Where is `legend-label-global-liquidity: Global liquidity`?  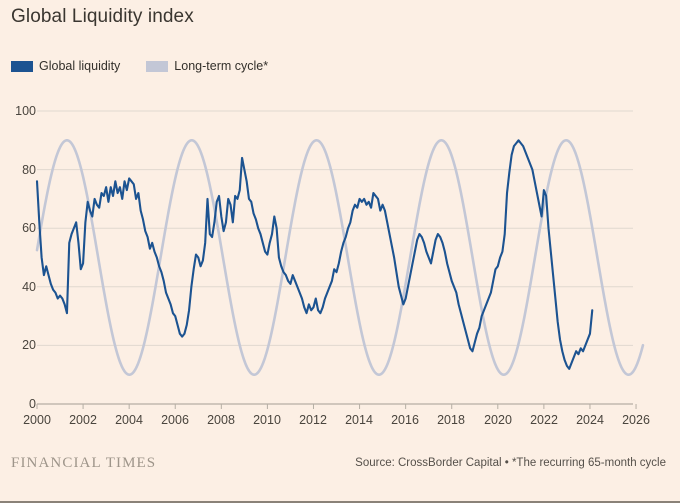
legend-label-global-liquidity: Global liquidity is located at coordinates (80, 66).